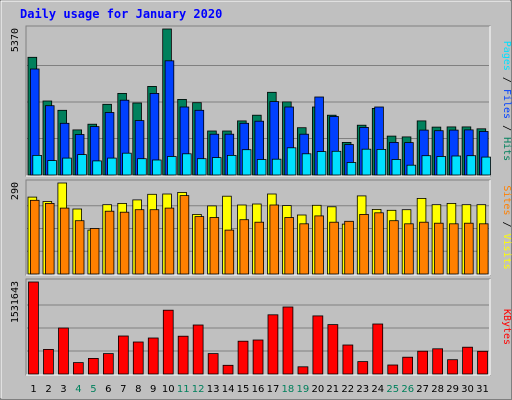 Image resolution: width=512 pixels, height=400 pixels. Describe the element at coordinates (392, 389) in the screenshot. I see `day-label-25: 25` at that location.